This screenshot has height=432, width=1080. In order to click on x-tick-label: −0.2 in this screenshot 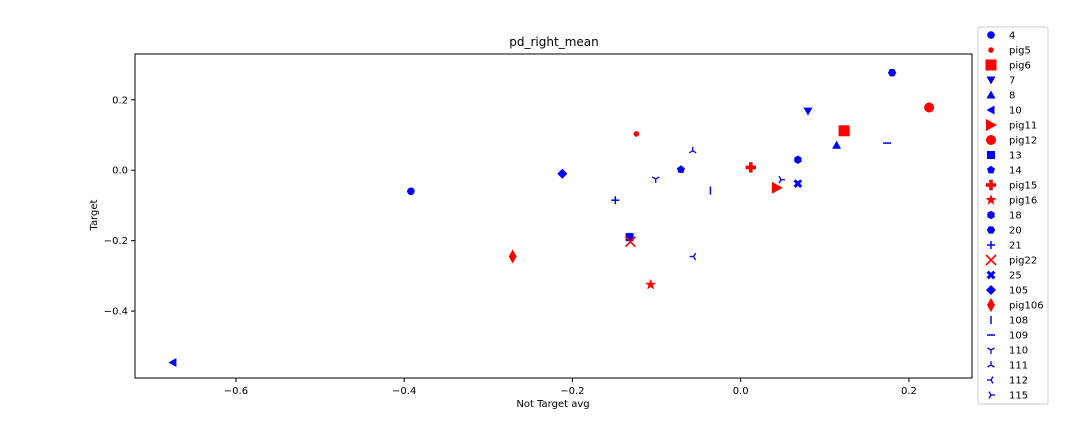, I will do `click(572, 391)`.